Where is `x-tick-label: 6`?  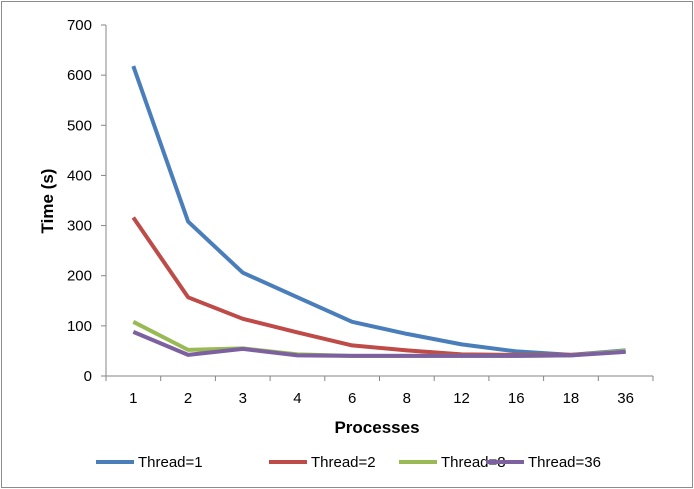
x-tick-label: 6 is located at coordinates (352, 398).